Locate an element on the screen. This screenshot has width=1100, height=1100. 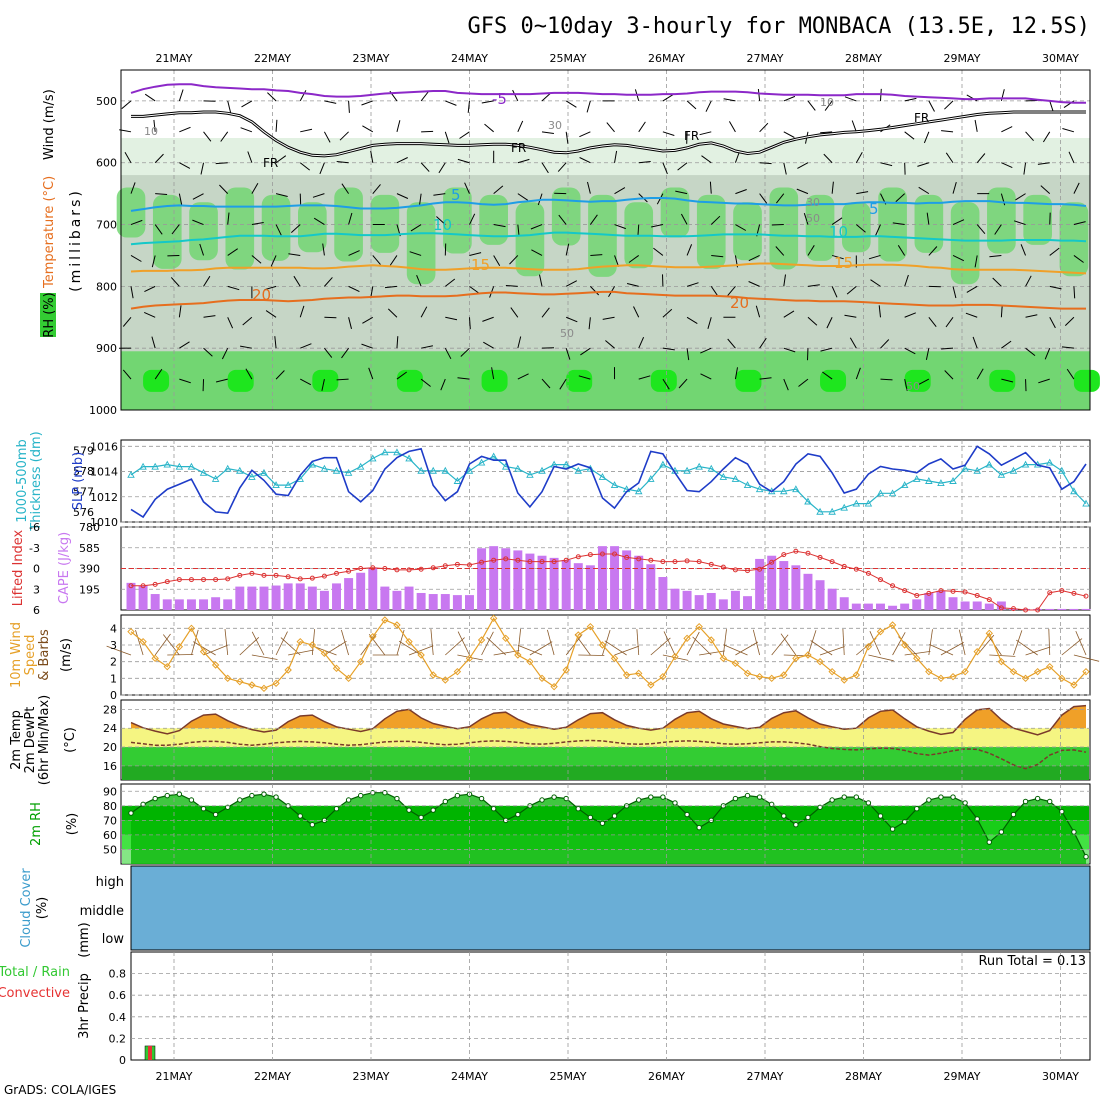
temp2m-plot is located at coordinates (605, 742).